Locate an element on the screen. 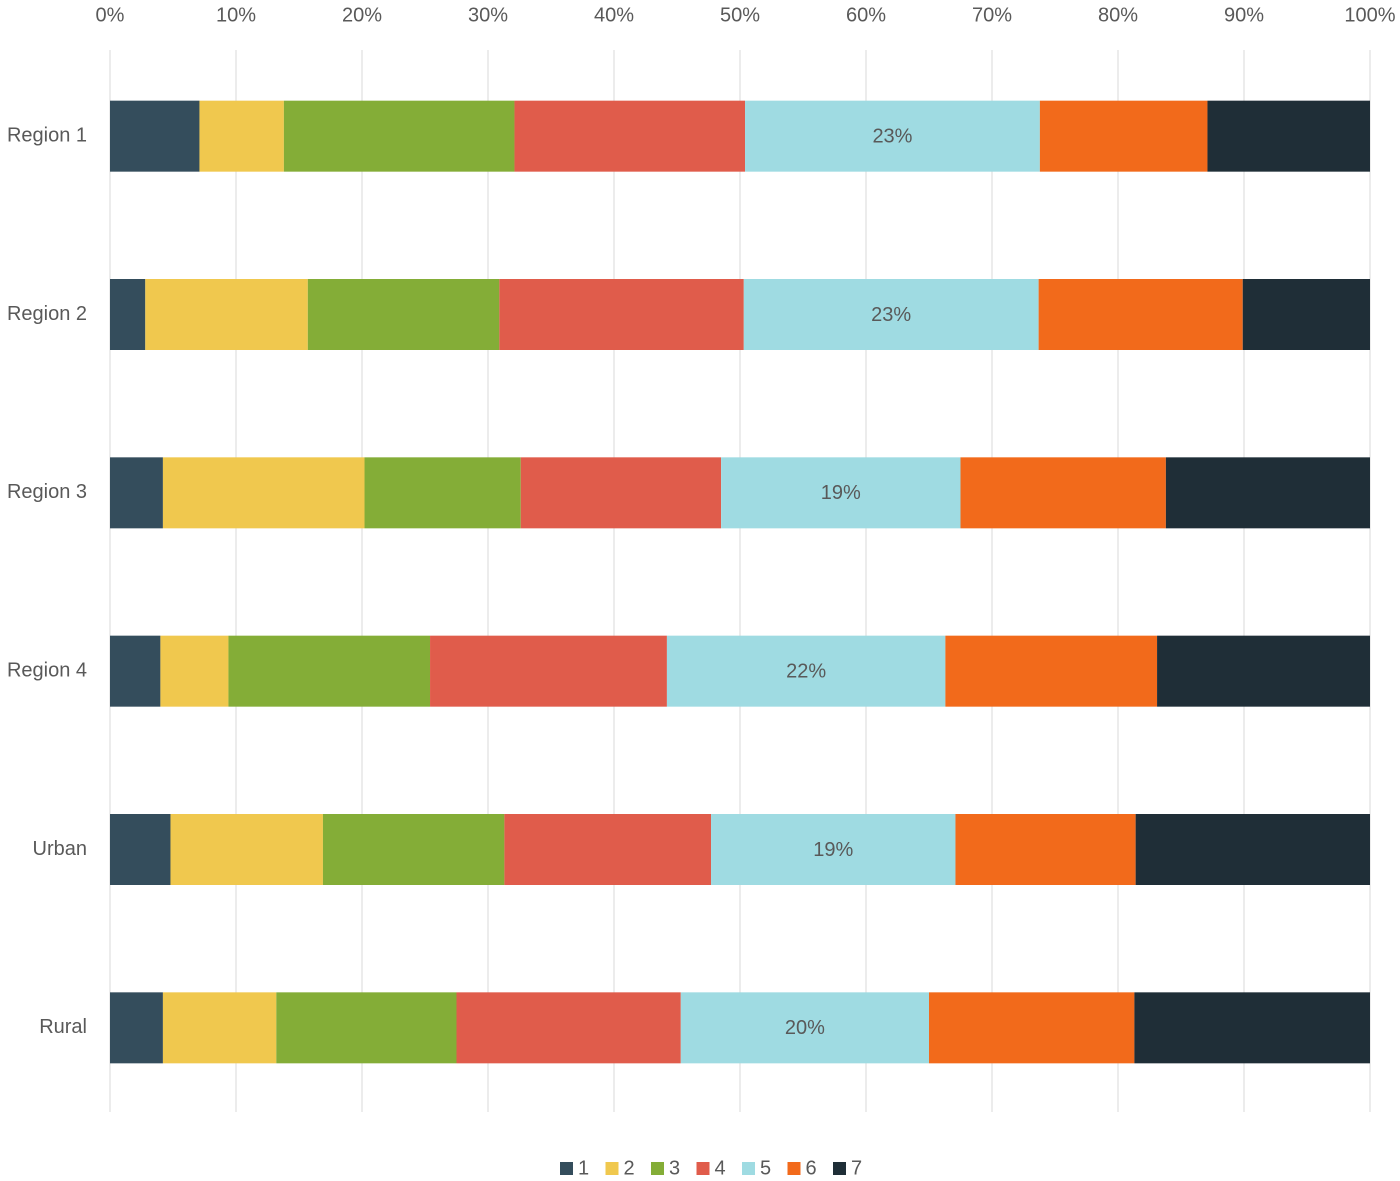  y-tick-label: Rural is located at coordinates (63, 1027).